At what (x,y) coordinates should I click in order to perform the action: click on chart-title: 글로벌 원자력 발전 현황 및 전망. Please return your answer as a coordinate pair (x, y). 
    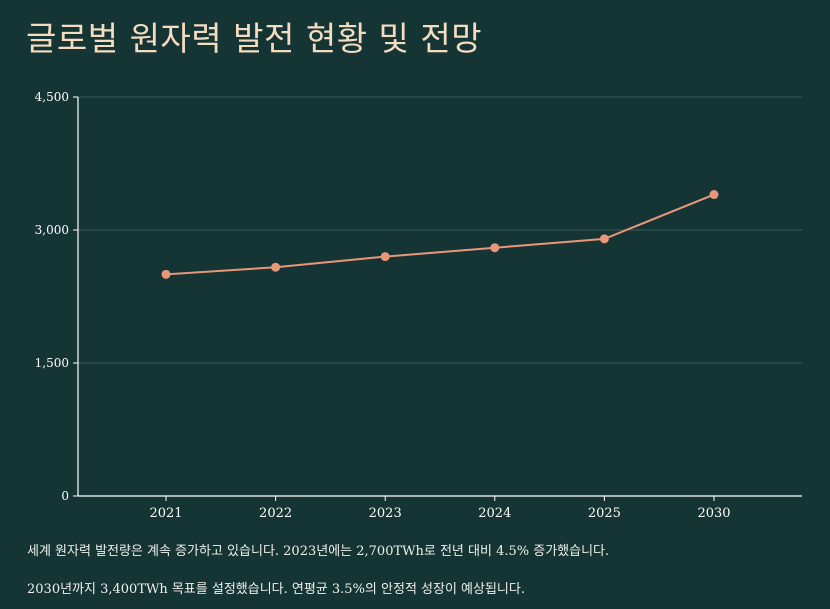
    Looking at the image, I should click on (254, 38).